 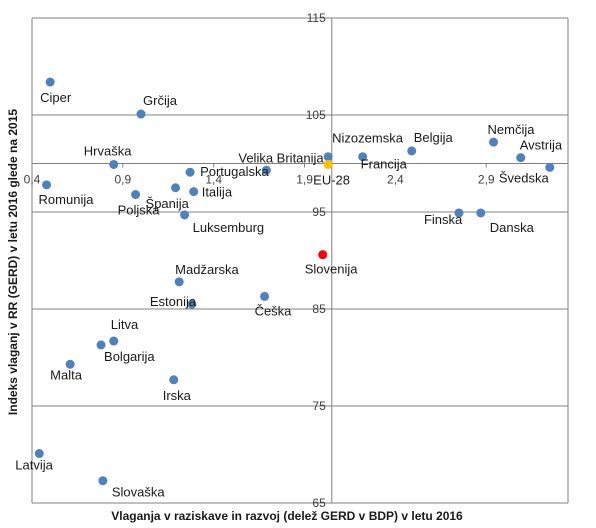 What do you see at coordinates (66, 374) in the screenshot?
I see `point-label: Malta` at bounding box center [66, 374].